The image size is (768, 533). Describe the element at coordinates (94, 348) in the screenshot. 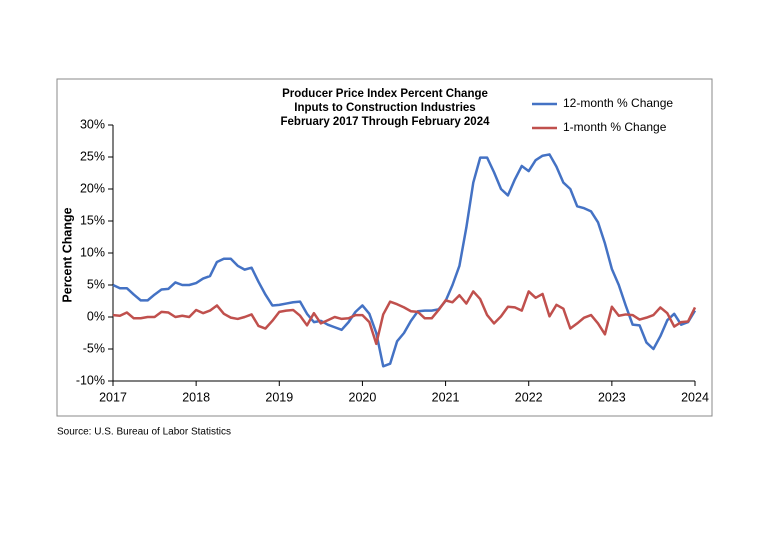

I see `y-tick-label: -5%` at that location.